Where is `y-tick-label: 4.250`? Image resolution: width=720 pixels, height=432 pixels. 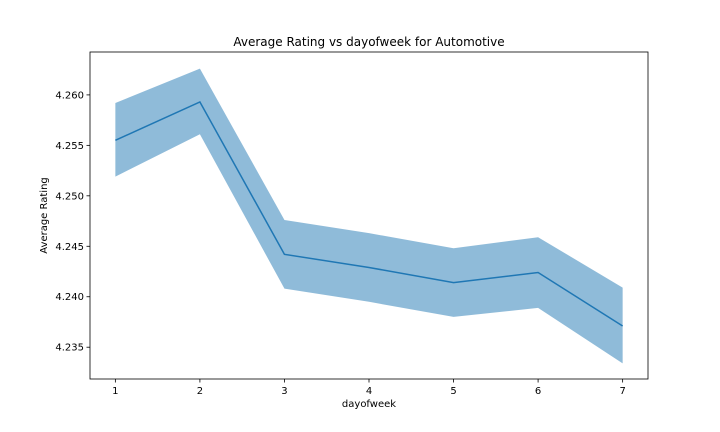 y-tick-label: 4.250 is located at coordinates (69, 196).